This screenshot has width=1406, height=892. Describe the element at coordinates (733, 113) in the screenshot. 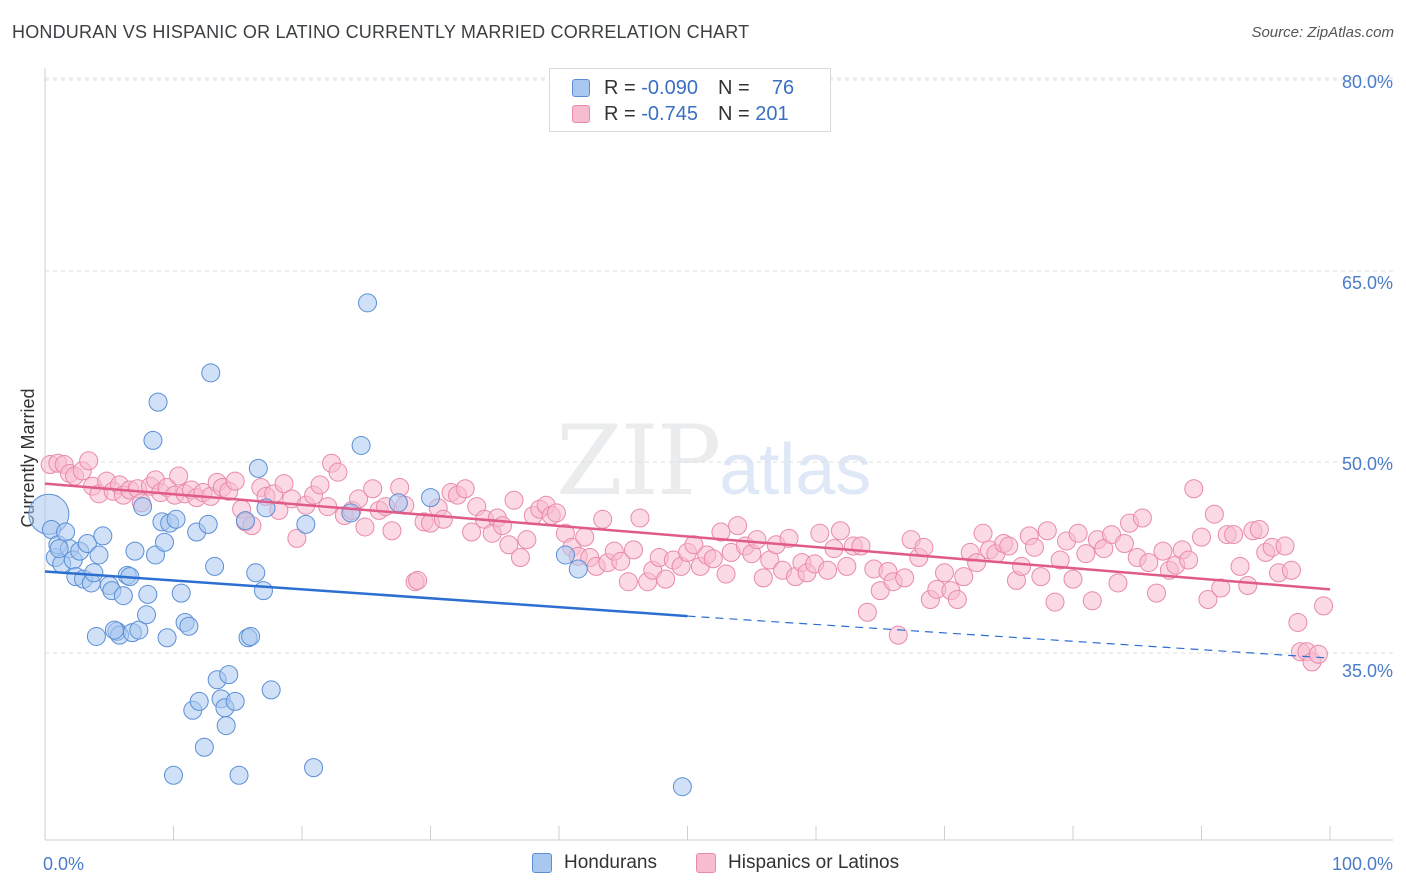

I see `legend-n-label: N =` at that location.